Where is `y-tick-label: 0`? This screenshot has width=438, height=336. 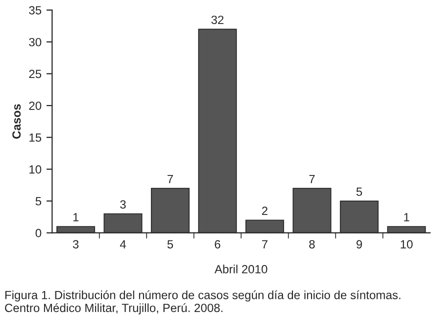
y-tick-label: 0 is located at coordinates (39, 233).